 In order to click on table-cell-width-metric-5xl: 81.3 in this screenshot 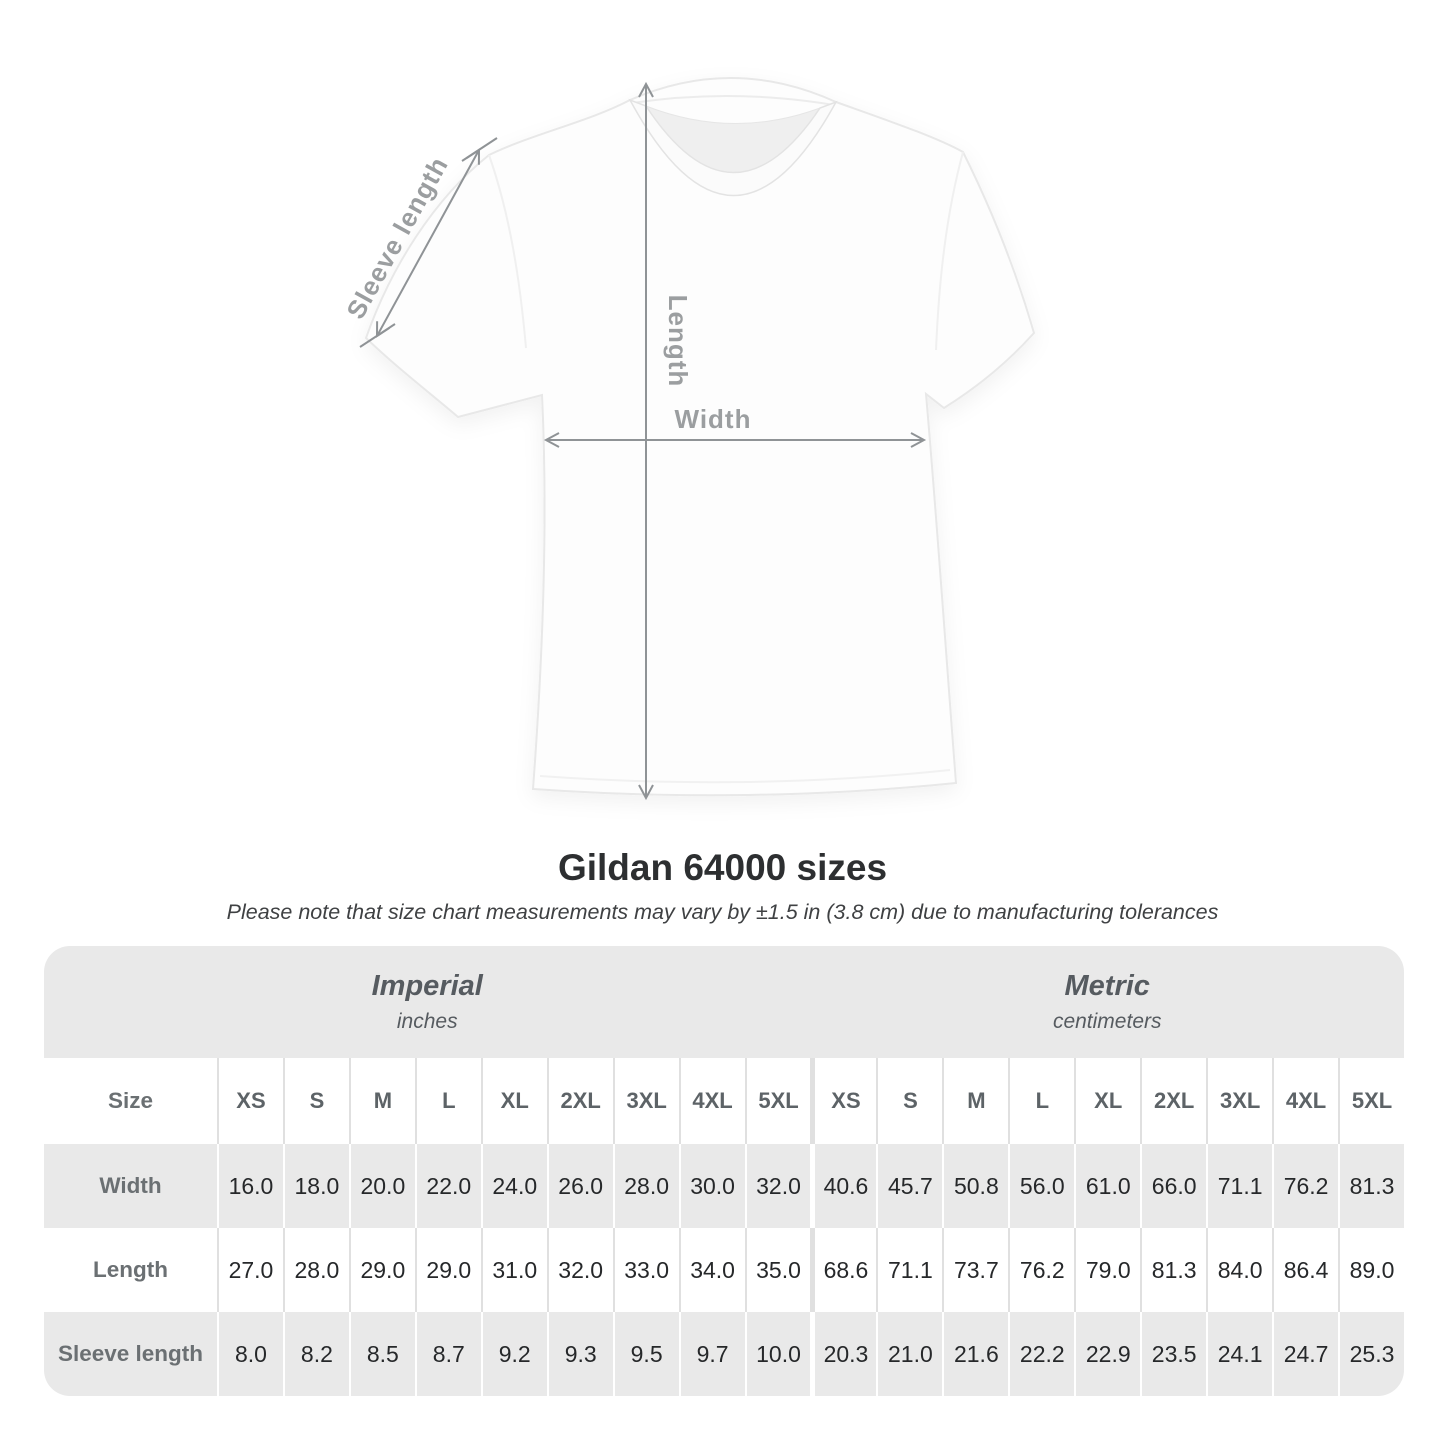, I will do `click(1371, 1186)`.